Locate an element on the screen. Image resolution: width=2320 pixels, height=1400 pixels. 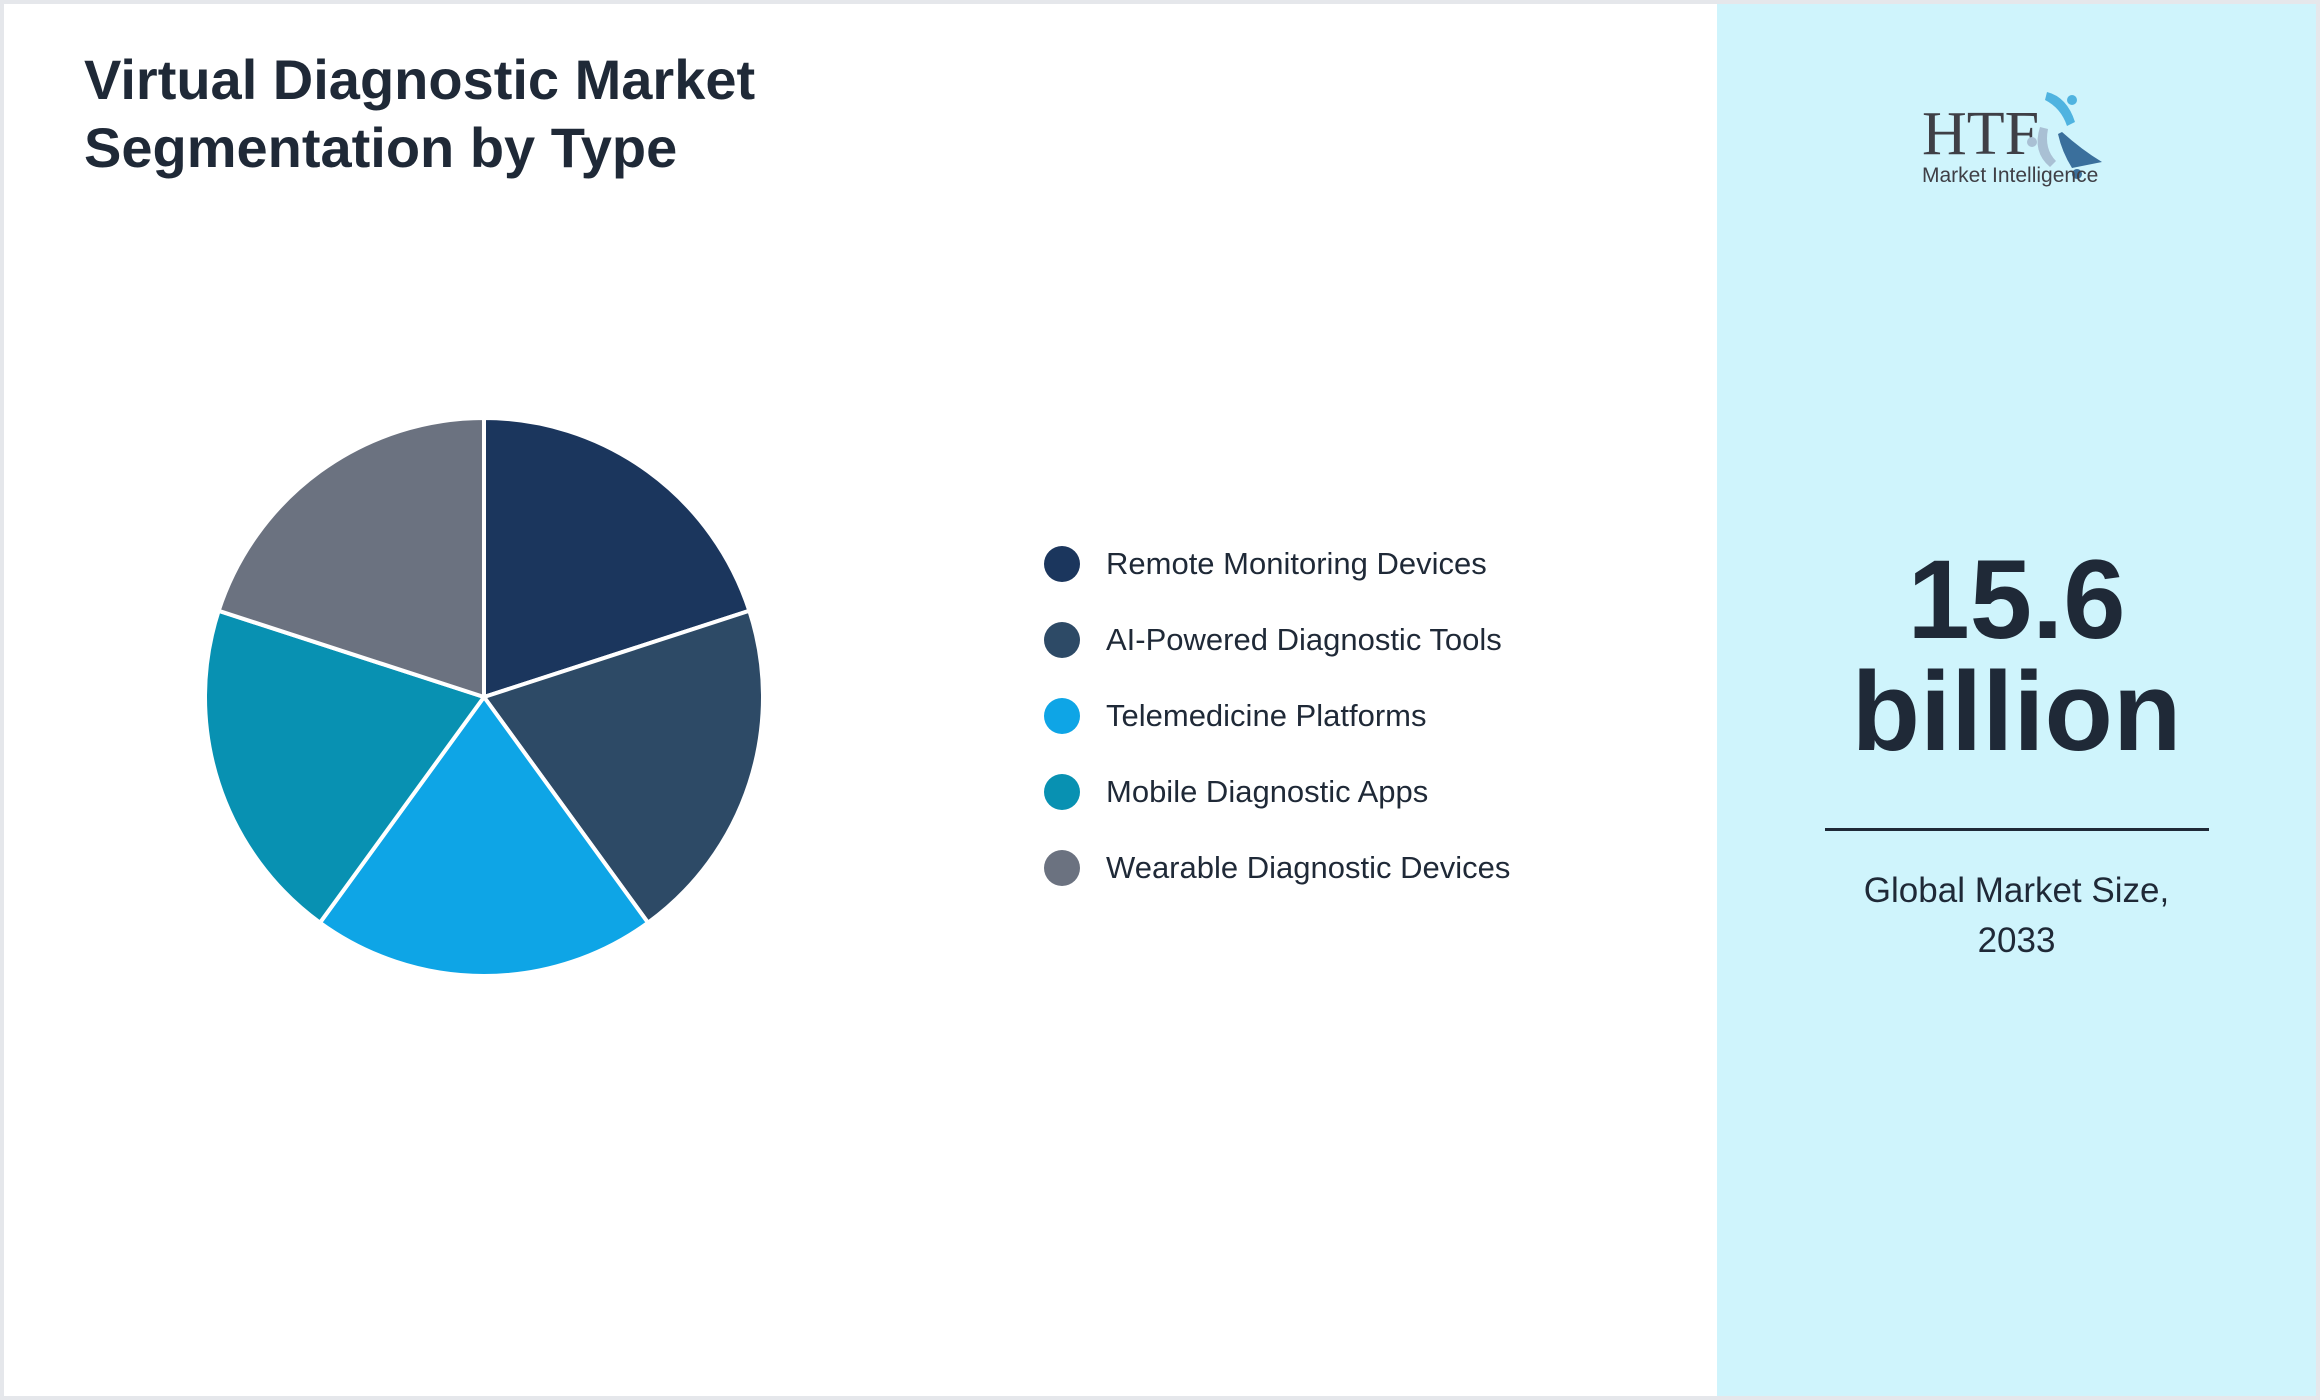
legend-label: Wearable Diagnostic Devices is located at coordinates (1308, 867).